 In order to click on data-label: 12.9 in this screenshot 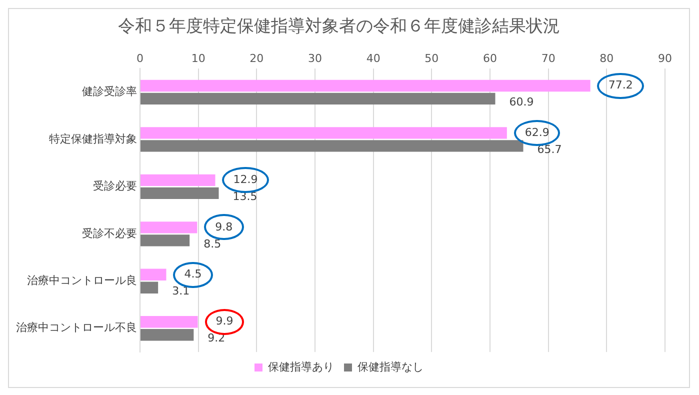, I will do `click(245, 179)`.